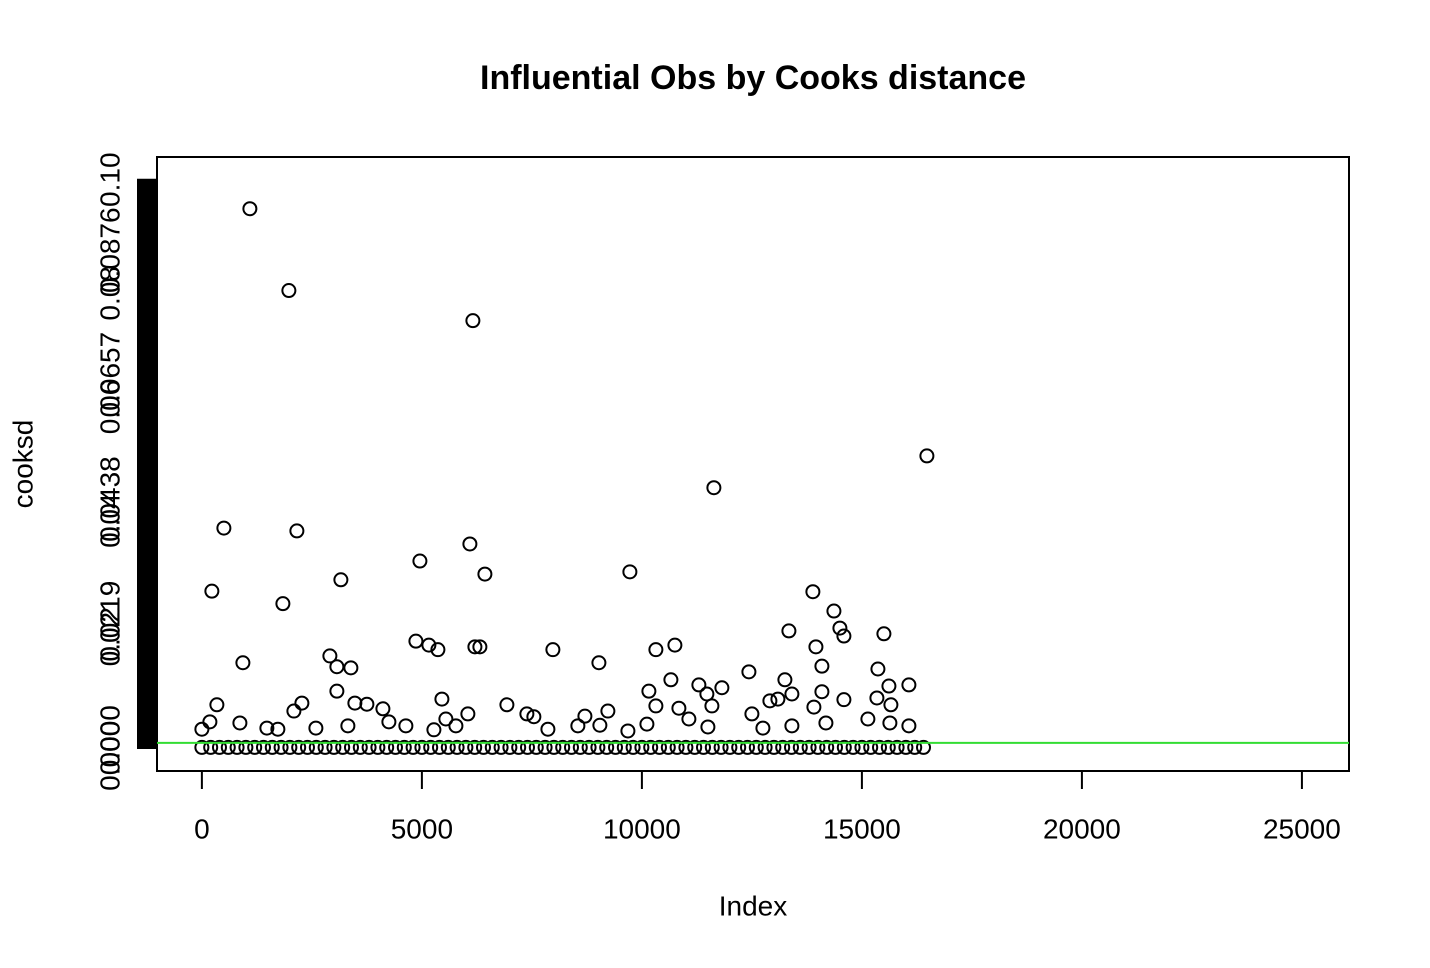  I want to click on y-axis-label: cooksd, so click(22, 464).